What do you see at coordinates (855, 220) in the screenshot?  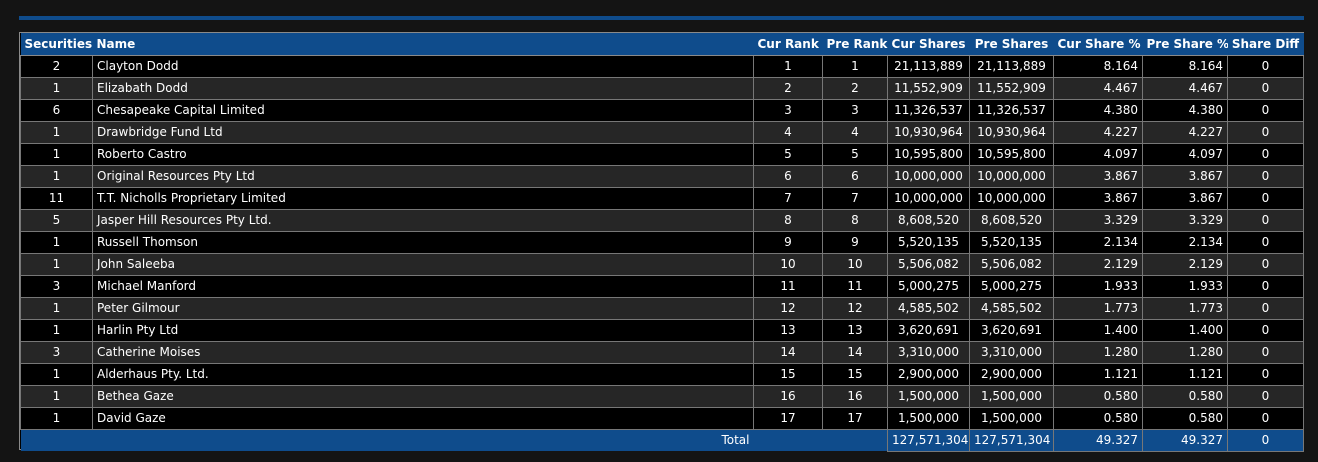 I see `cell-pre-rank: 8` at bounding box center [855, 220].